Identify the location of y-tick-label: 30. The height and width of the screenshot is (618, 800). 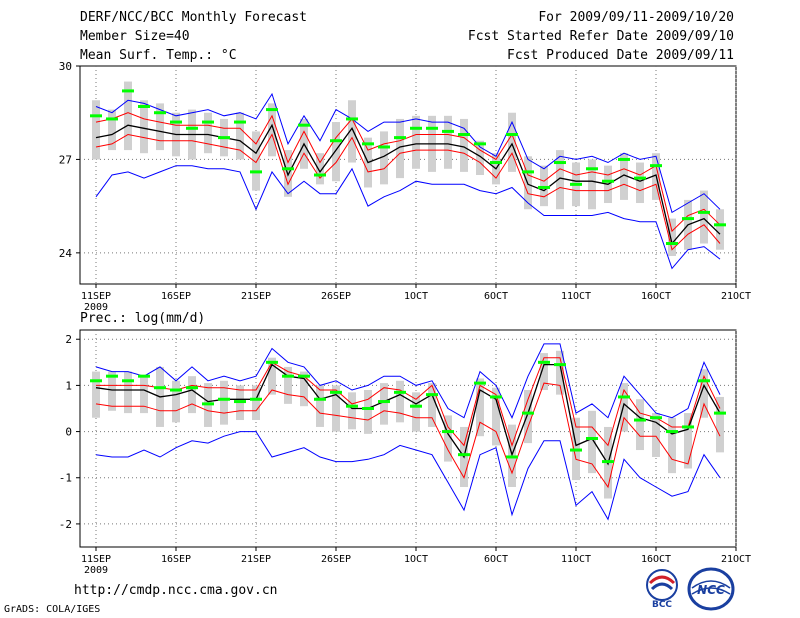
(65, 66).